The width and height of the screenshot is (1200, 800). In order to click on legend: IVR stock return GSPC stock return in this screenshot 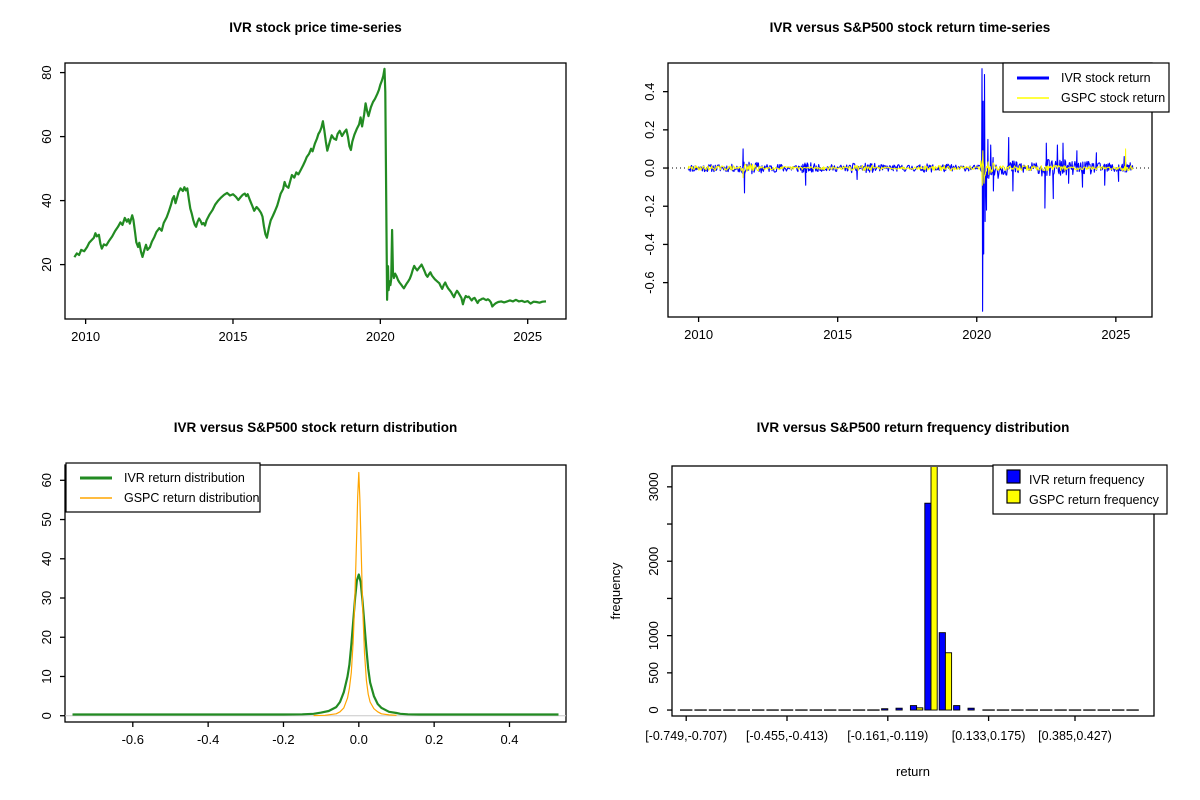, I will do `click(1086, 87)`.